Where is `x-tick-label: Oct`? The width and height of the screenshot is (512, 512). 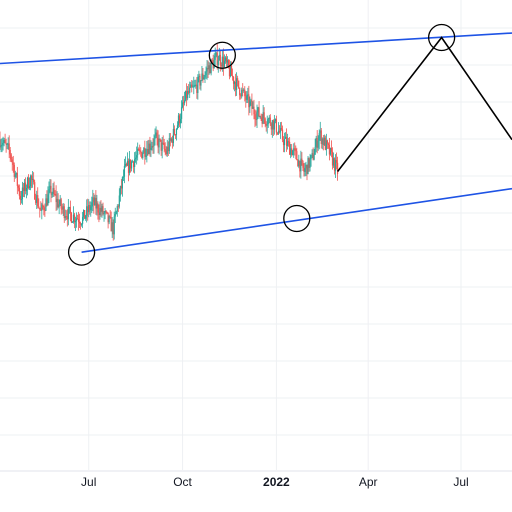 x-tick-label: Oct is located at coordinates (182, 482).